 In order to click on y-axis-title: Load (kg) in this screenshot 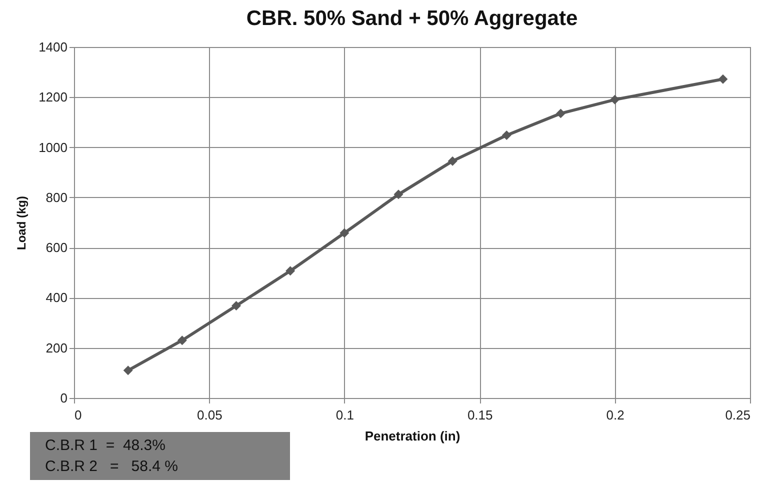, I will do `click(21, 223)`.